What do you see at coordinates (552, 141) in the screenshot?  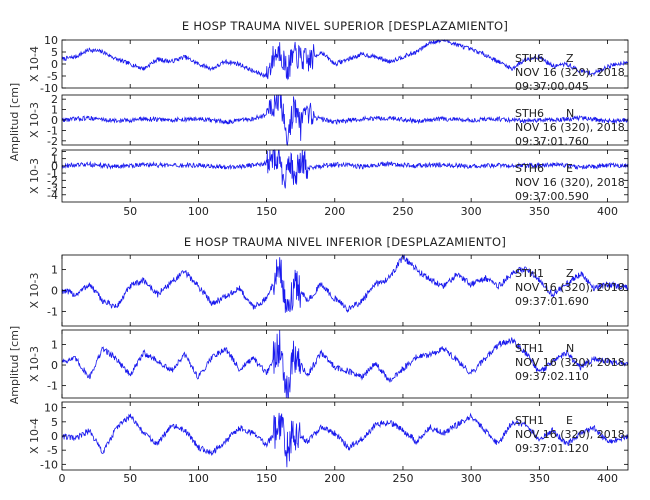 I see `time-label: 09:37:01.760` at bounding box center [552, 141].